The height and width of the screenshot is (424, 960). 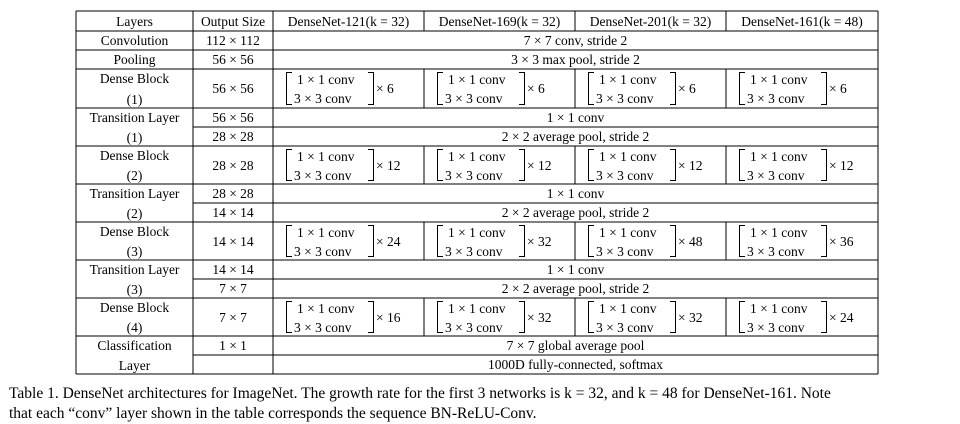 What do you see at coordinates (575, 346) in the screenshot?
I see `spanning-cell: 7 × 7 global average pool` at bounding box center [575, 346].